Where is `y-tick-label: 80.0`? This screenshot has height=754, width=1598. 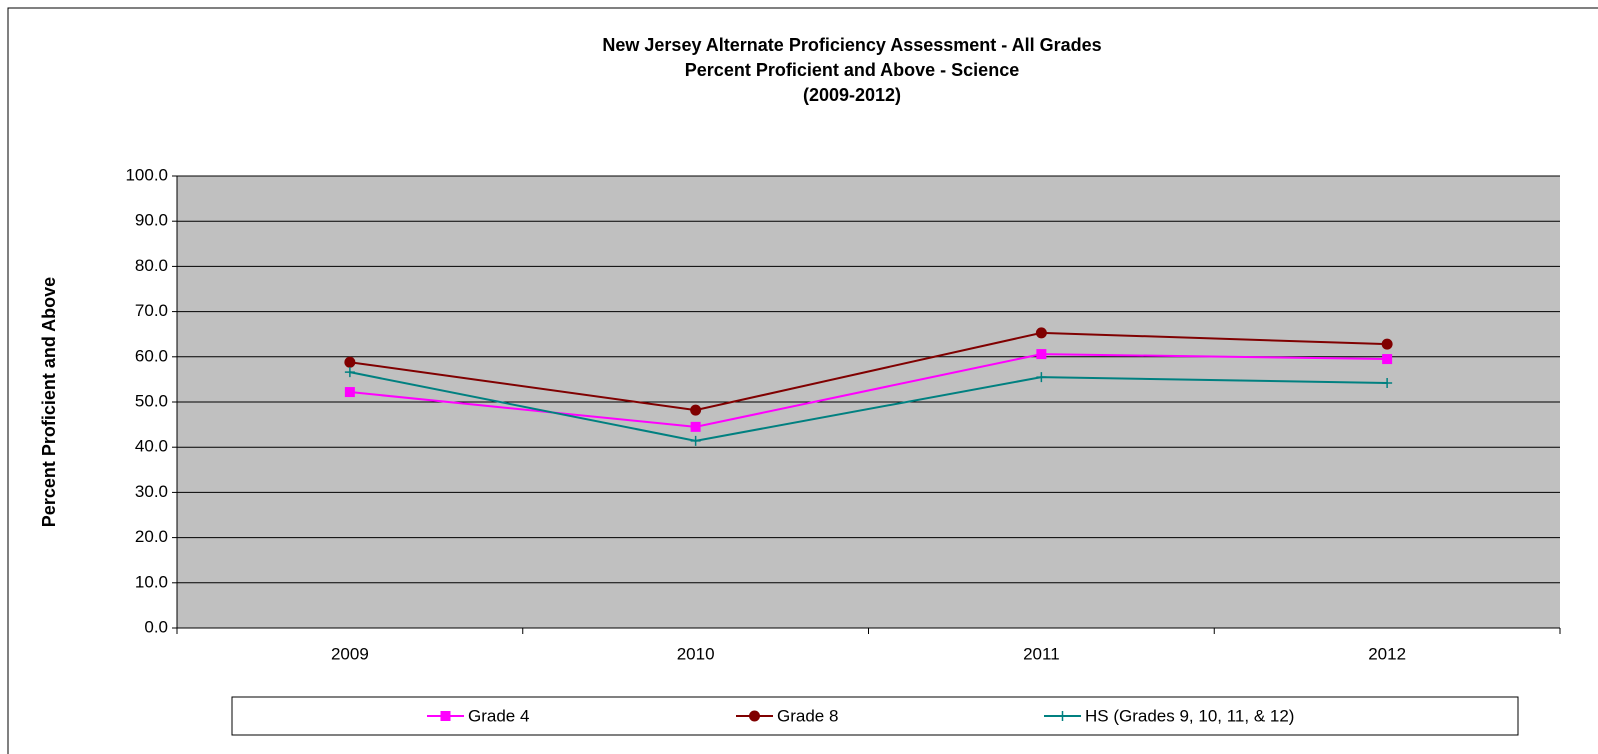 y-tick-label: 80.0 is located at coordinates (151, 265).